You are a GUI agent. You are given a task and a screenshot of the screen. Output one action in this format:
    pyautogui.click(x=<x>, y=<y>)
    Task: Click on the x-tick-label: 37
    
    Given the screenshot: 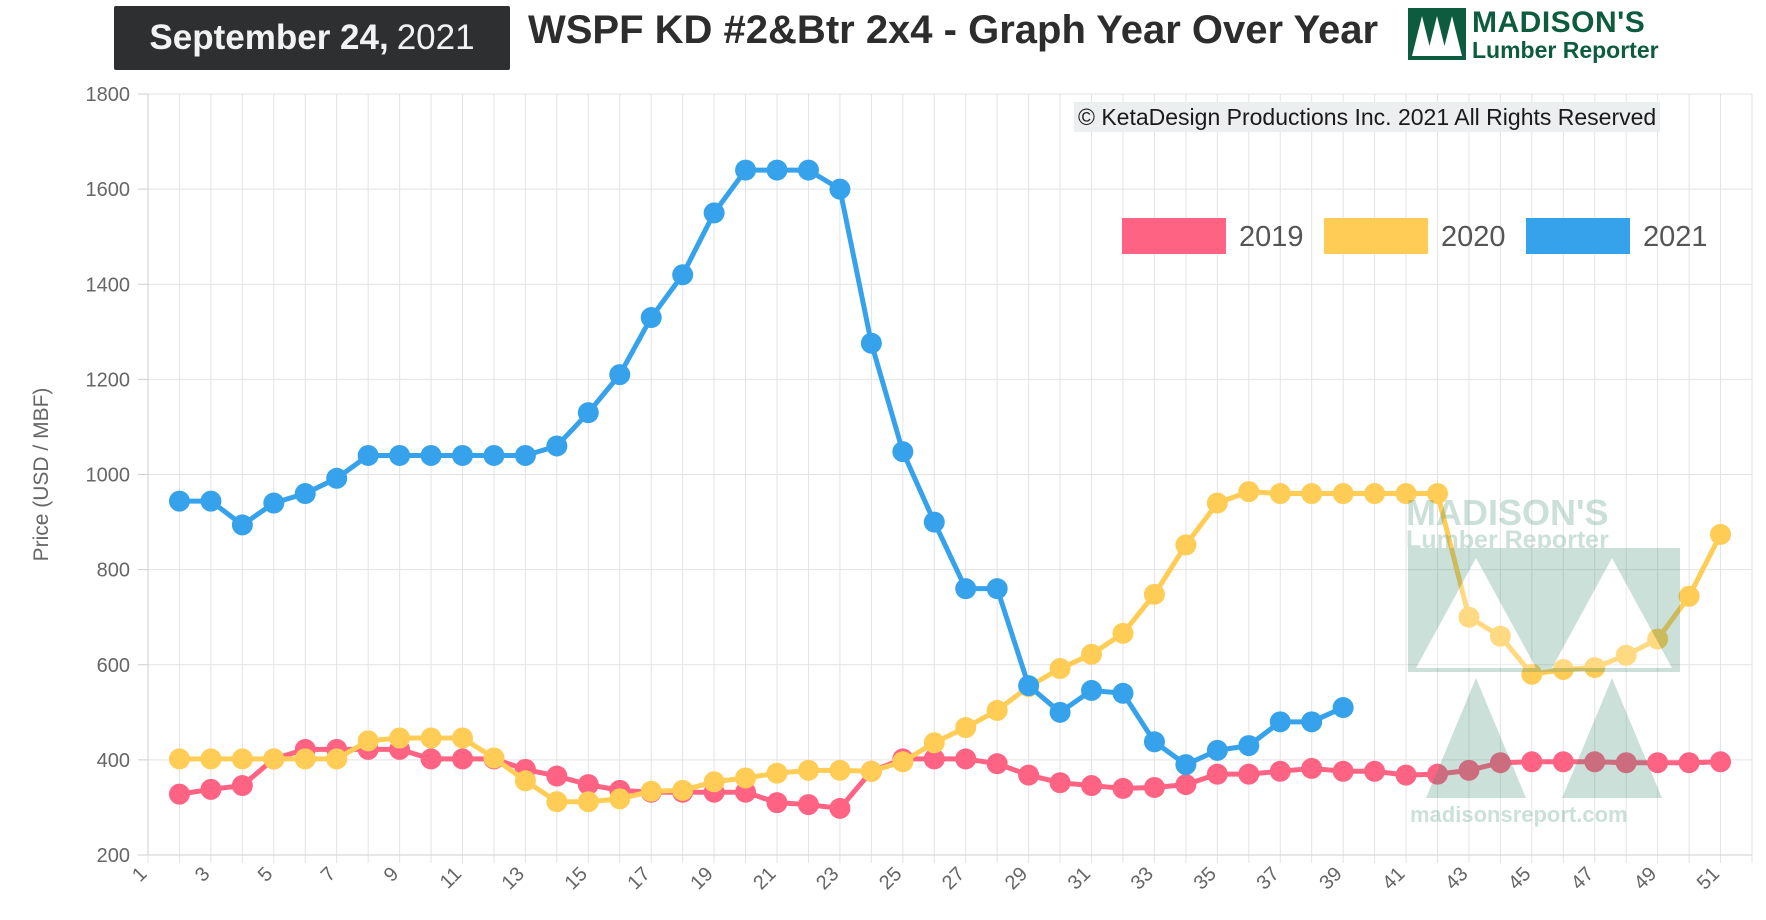 What is the action you would take?
    pyautogui.click(x=1267, y=878)
    